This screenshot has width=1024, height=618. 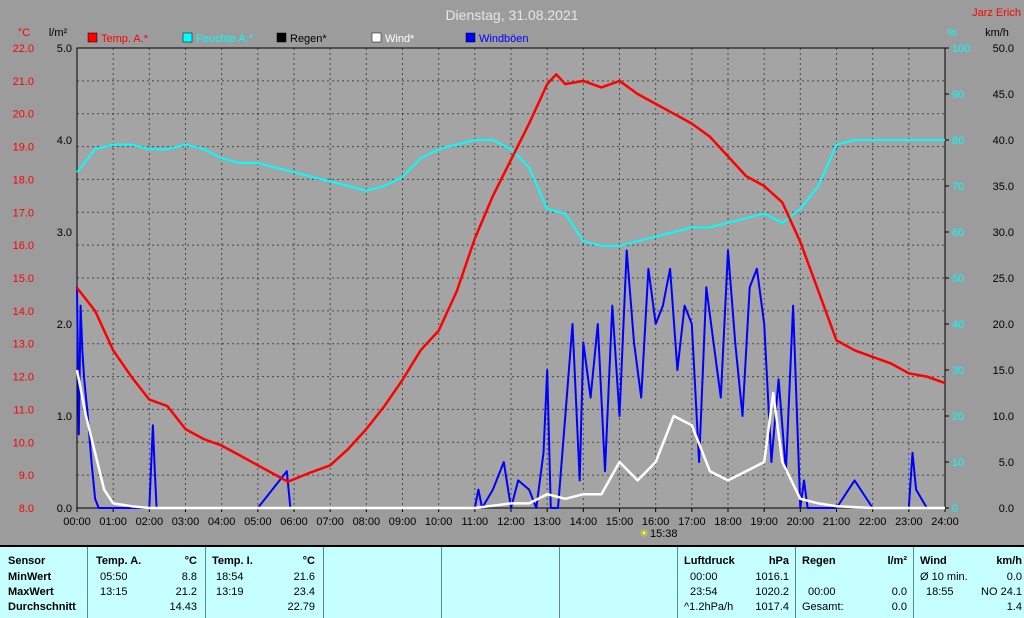 What do you see at coordinates (189, 577) in the screenshot?
I see `temp-a-min-value: 8.8` at bounding box center [189, 577].